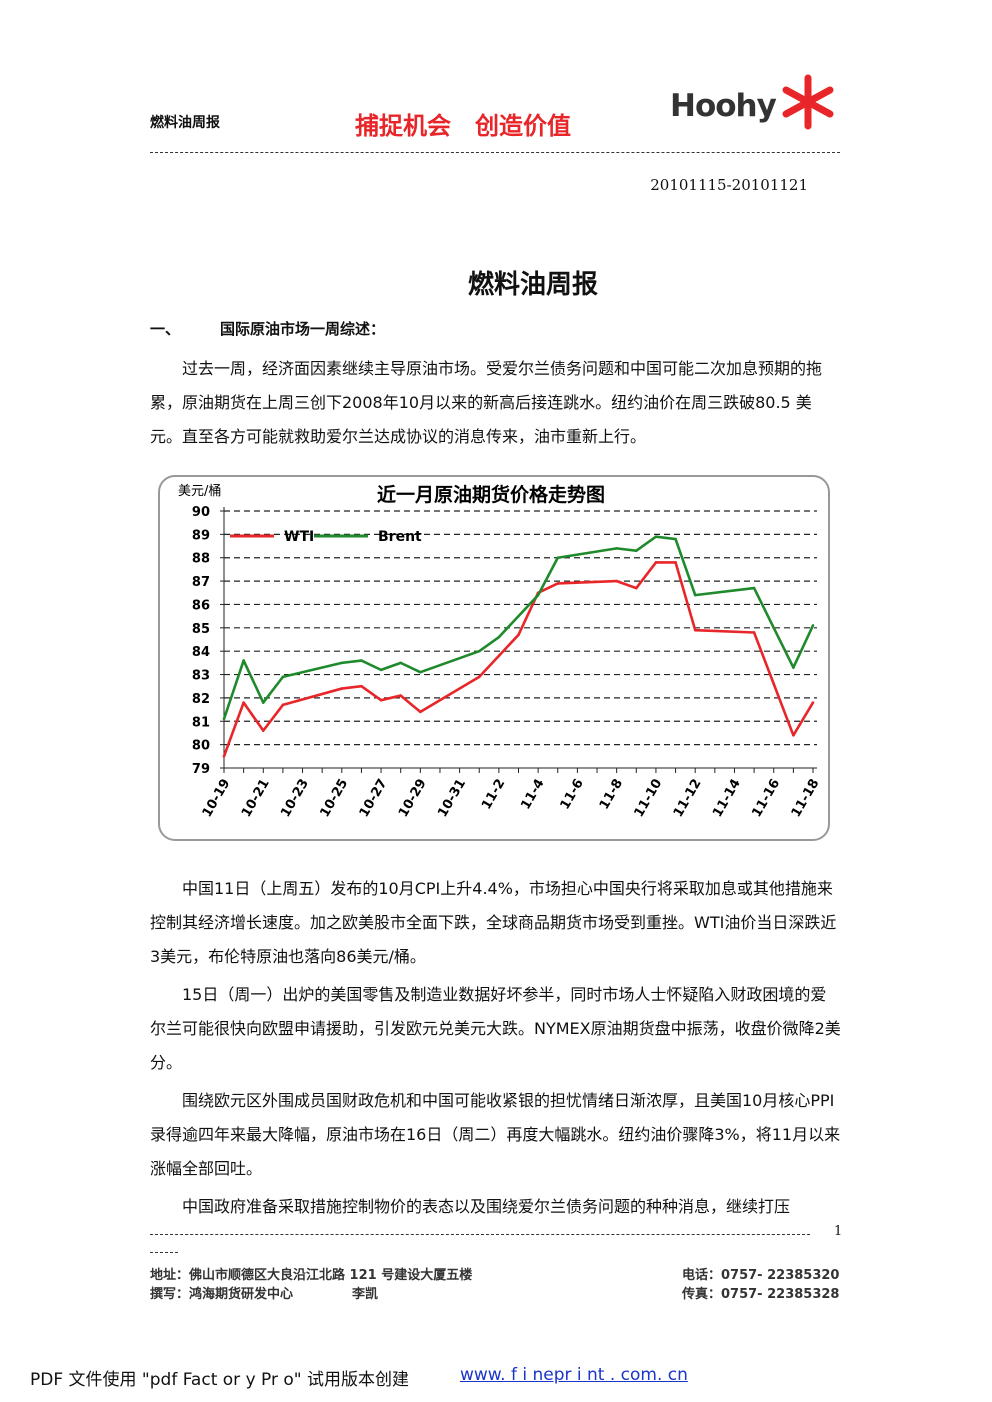  What do you see at coordinates (201, 535) in the screenshot?
I see `y-tick-label: 89` at bounding box center [201, 535].